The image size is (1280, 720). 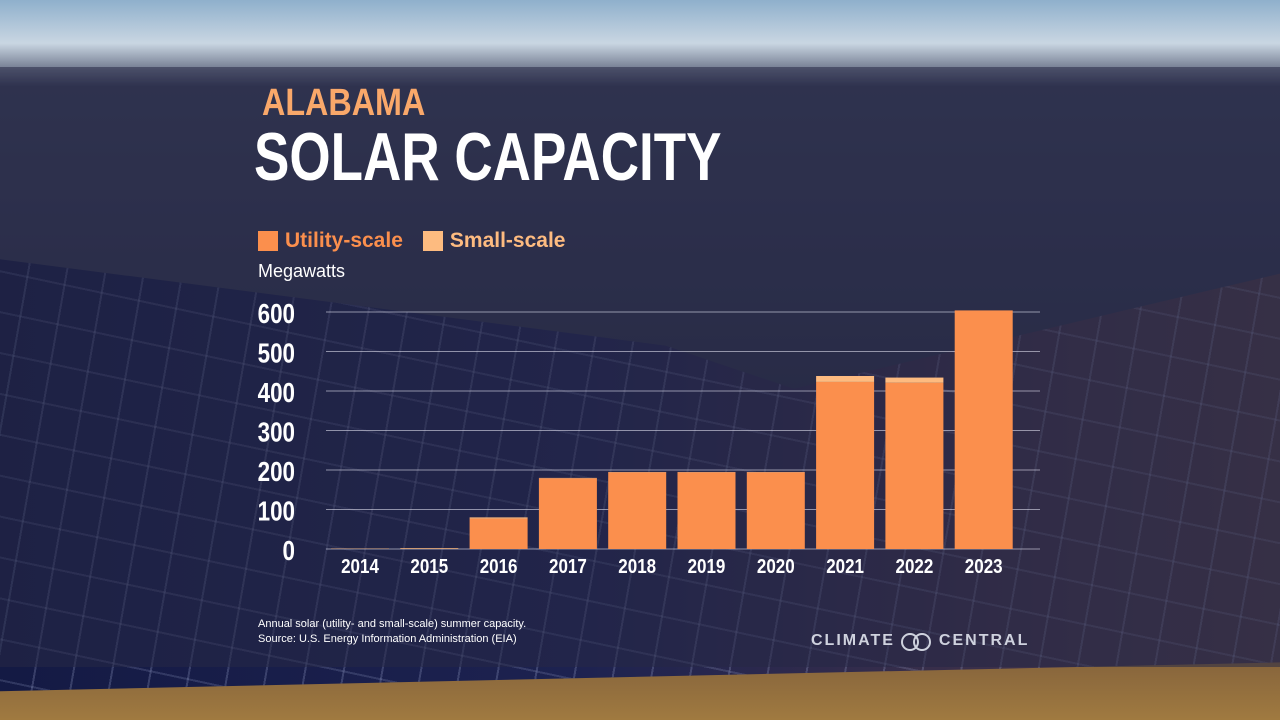 What do you see at coordinates (498, 518) in the screenshot?
I see `bar-small-scale-2016` at bounding box center [498, 518].